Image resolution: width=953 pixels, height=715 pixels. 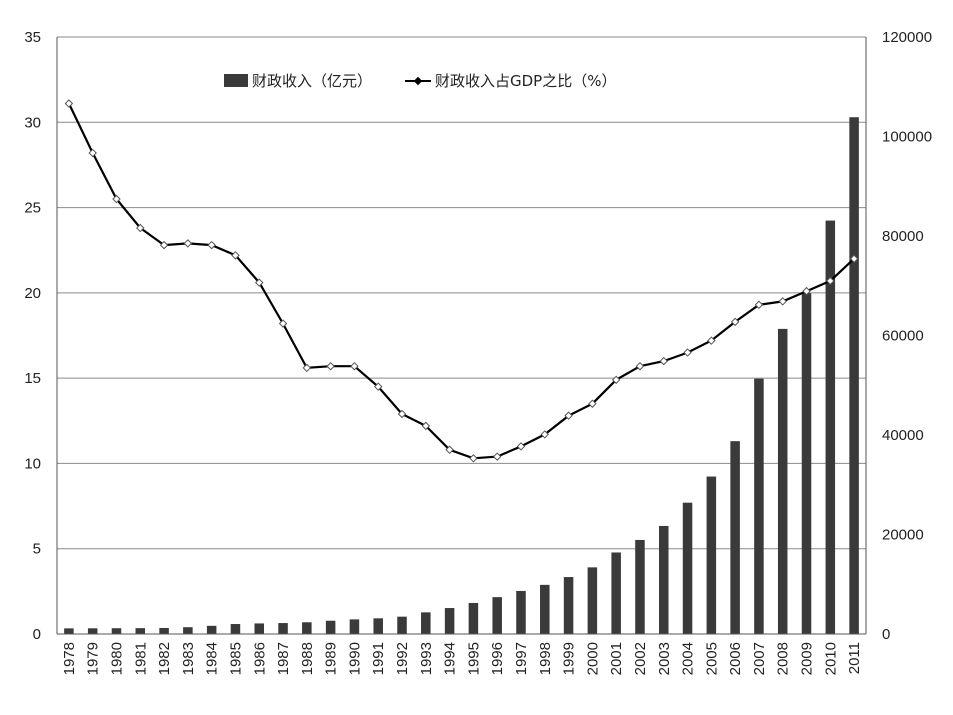 What do you see at coordinates (640, 658) in the screenshot?
I see `x-tick-label: 2002` at bounding box center [640, 658].